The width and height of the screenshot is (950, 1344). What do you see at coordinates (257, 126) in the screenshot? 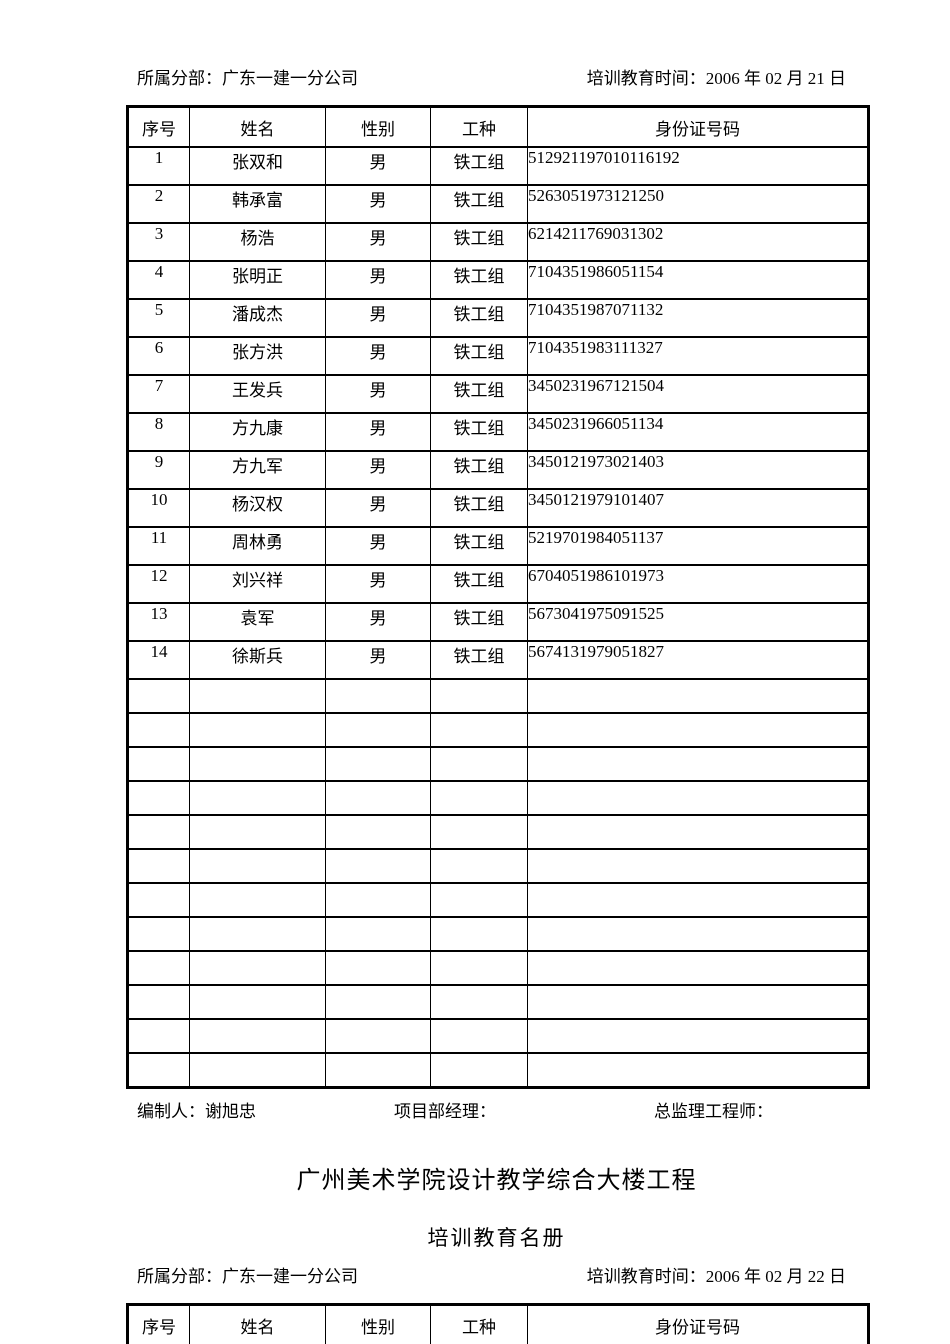
I see `header-name: 姓名` at bounding box center [257, 126].